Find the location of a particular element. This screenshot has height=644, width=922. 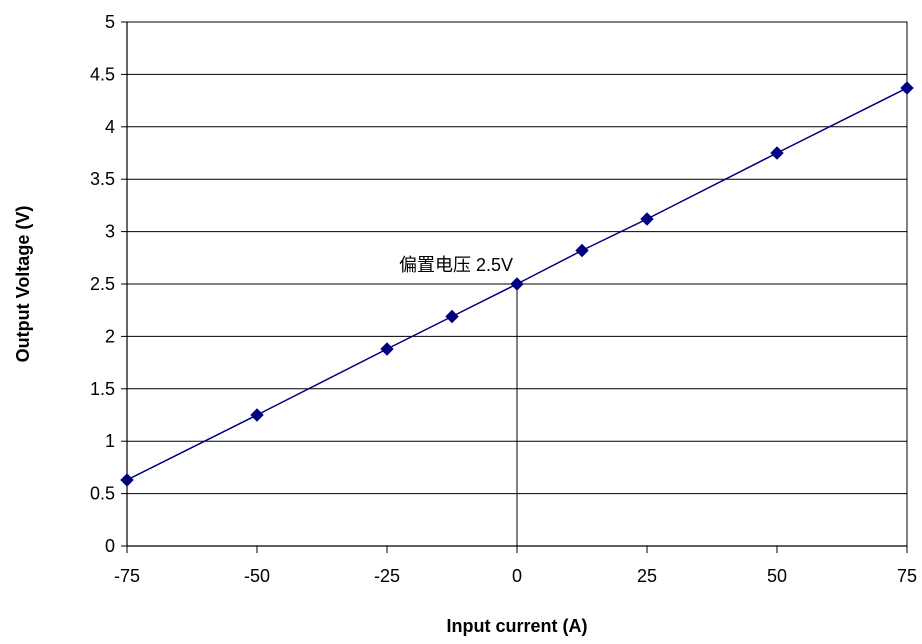

y-tick-labels: 0 0.5 1 1.5 2 2.5 3 3.5 4 4.5 5 is located at coordinates (102, 284).